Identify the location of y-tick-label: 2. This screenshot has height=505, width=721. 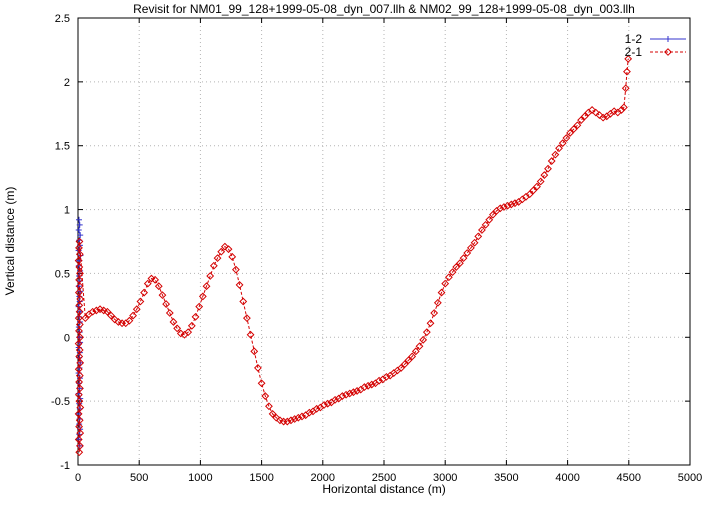
(67, 83).